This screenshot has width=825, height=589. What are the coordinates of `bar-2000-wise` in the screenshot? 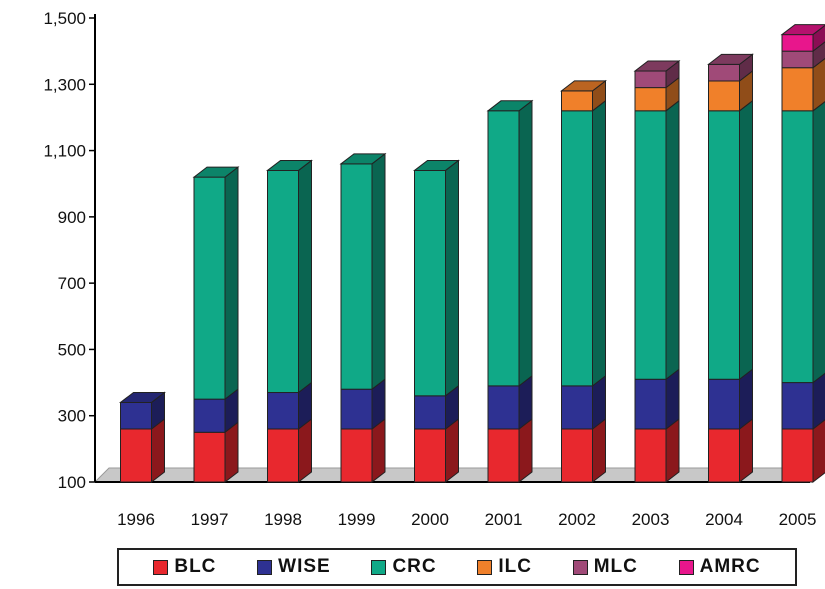 It's located at (430, 412).